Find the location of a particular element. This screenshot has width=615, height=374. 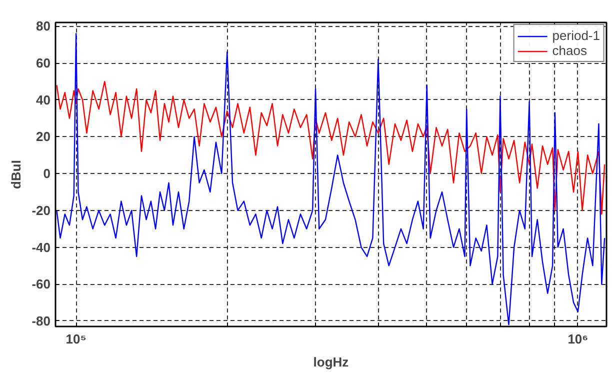

y-tick-label: 40 is located at coordinates (43, 100).